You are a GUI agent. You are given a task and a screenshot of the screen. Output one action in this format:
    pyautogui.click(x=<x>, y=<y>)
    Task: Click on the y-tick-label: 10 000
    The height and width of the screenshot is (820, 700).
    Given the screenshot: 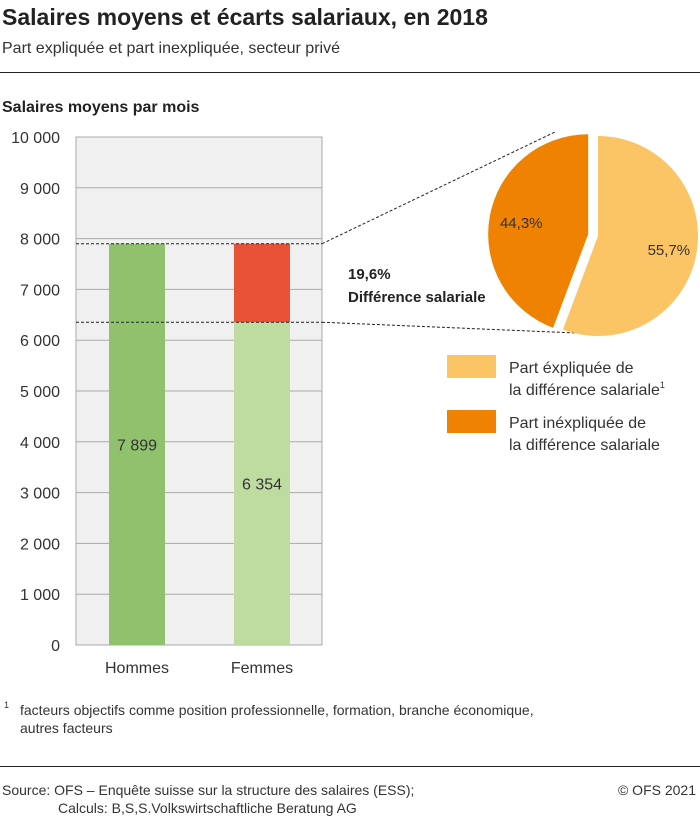 What is the action you would take?
    pyautogui.click(x=35, y=138)
    